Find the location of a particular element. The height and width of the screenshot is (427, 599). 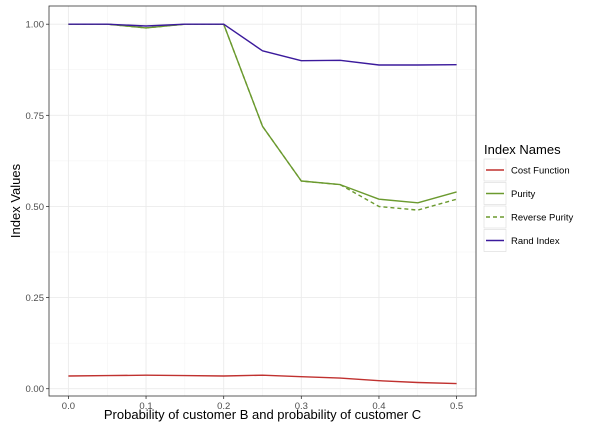

legend-label: Cost Function is located at coordinates (540, 171).